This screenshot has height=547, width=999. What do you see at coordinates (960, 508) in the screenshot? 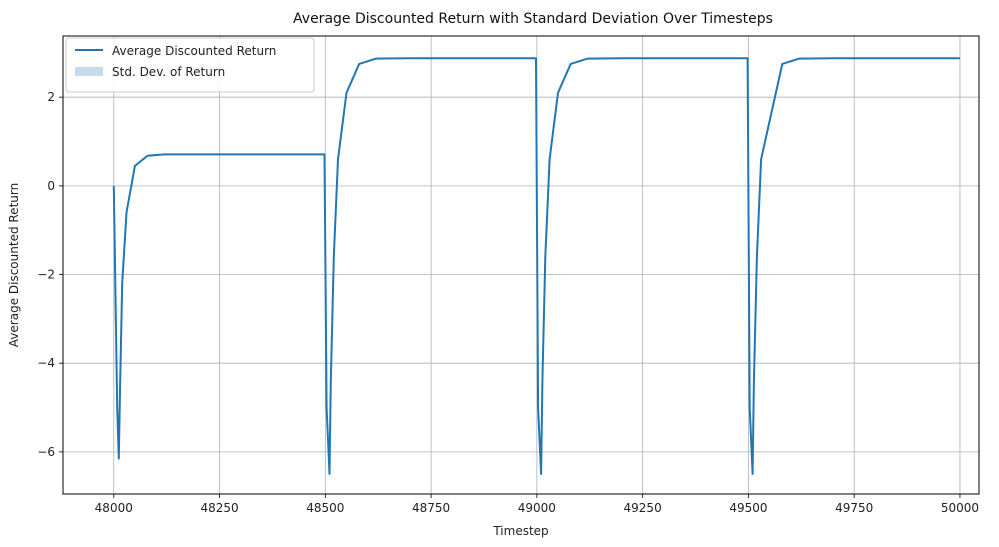
I see `x-tick-label: 50000` at bounding box center [960, 508].